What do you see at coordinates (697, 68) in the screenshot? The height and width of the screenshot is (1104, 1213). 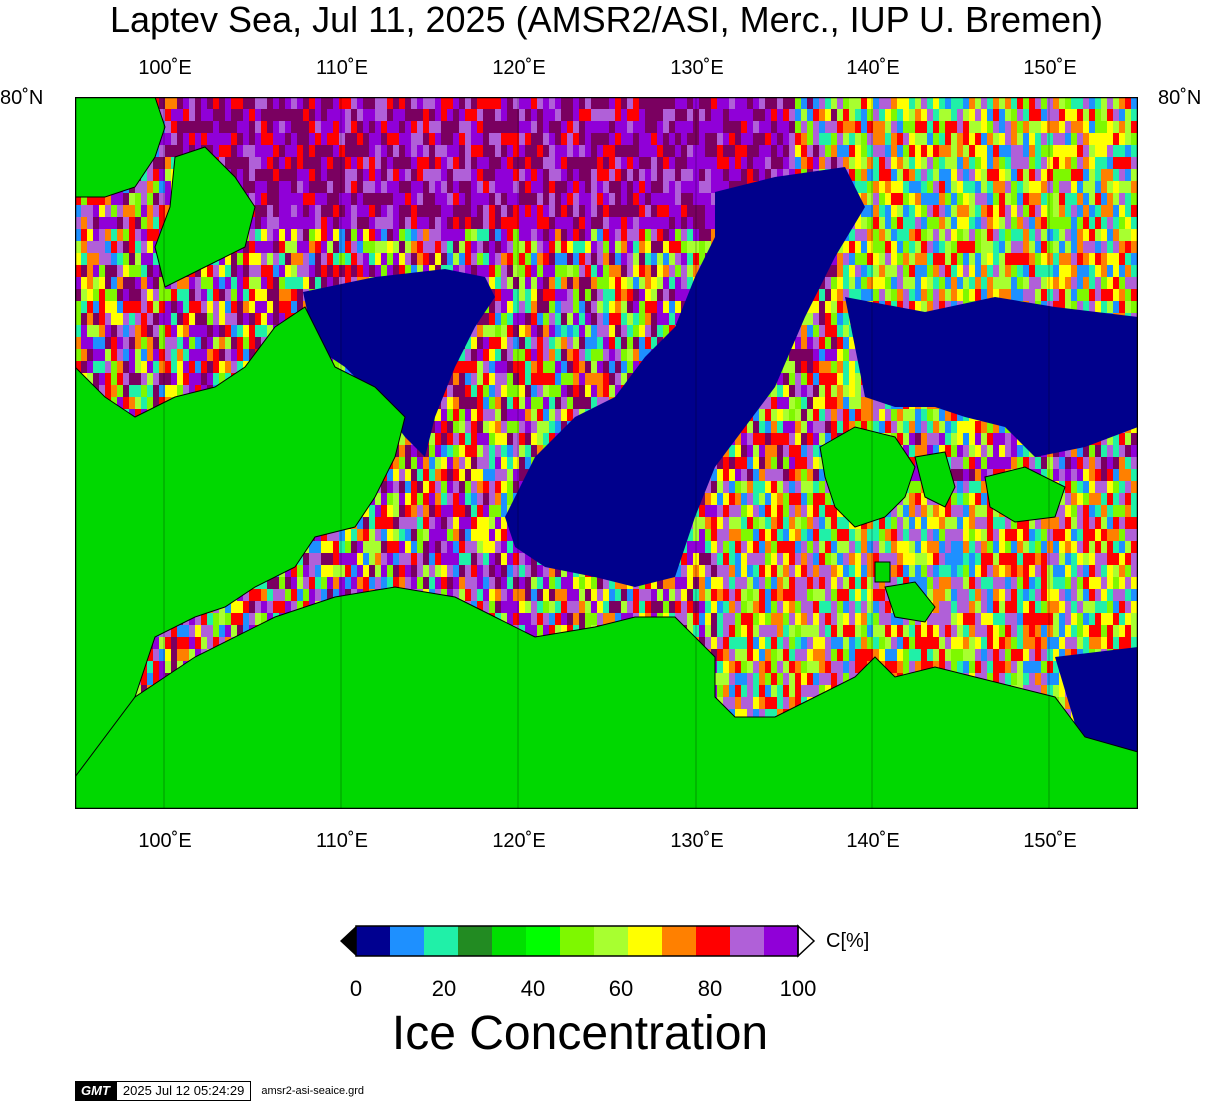 I see `lon-label-top: 130˚E` at bounding box center [697, 68].